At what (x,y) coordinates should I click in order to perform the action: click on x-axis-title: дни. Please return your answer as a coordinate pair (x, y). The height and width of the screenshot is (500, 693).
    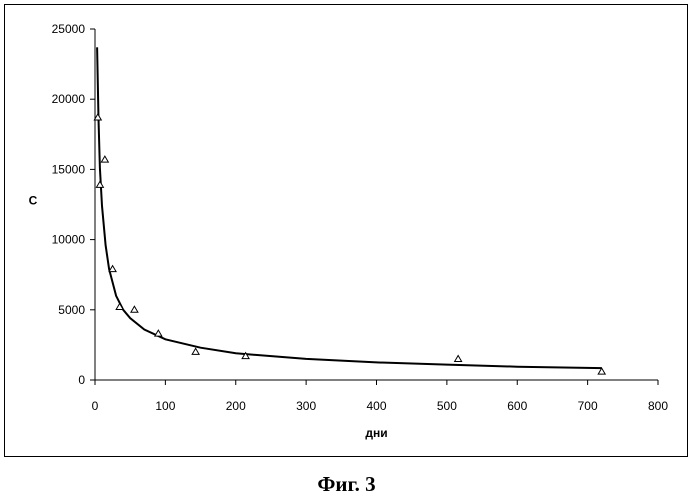
    Looking at the image, I should click on (376, 433).